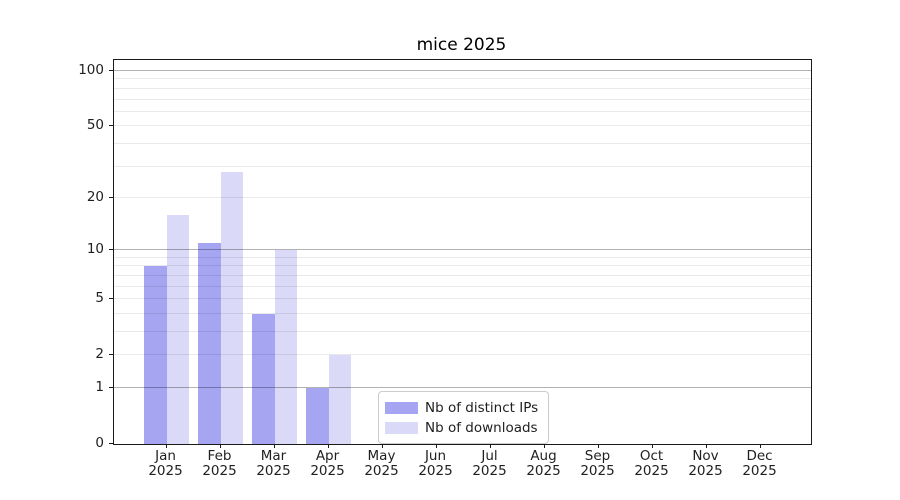  I want to click on bar-downloads-jan, so click(177, 329).